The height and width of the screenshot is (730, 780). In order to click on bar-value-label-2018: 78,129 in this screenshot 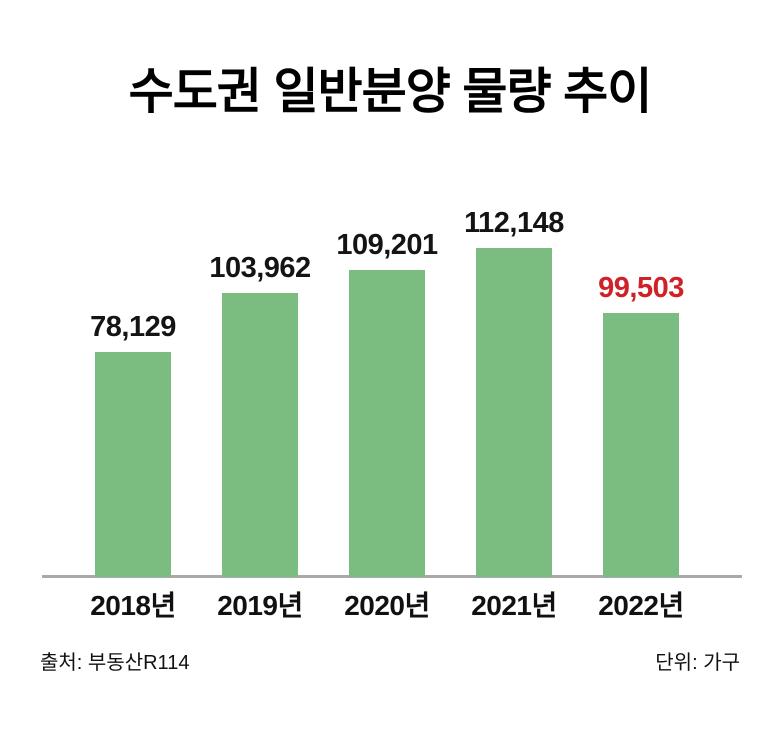, I will do `click(133, 327)`.